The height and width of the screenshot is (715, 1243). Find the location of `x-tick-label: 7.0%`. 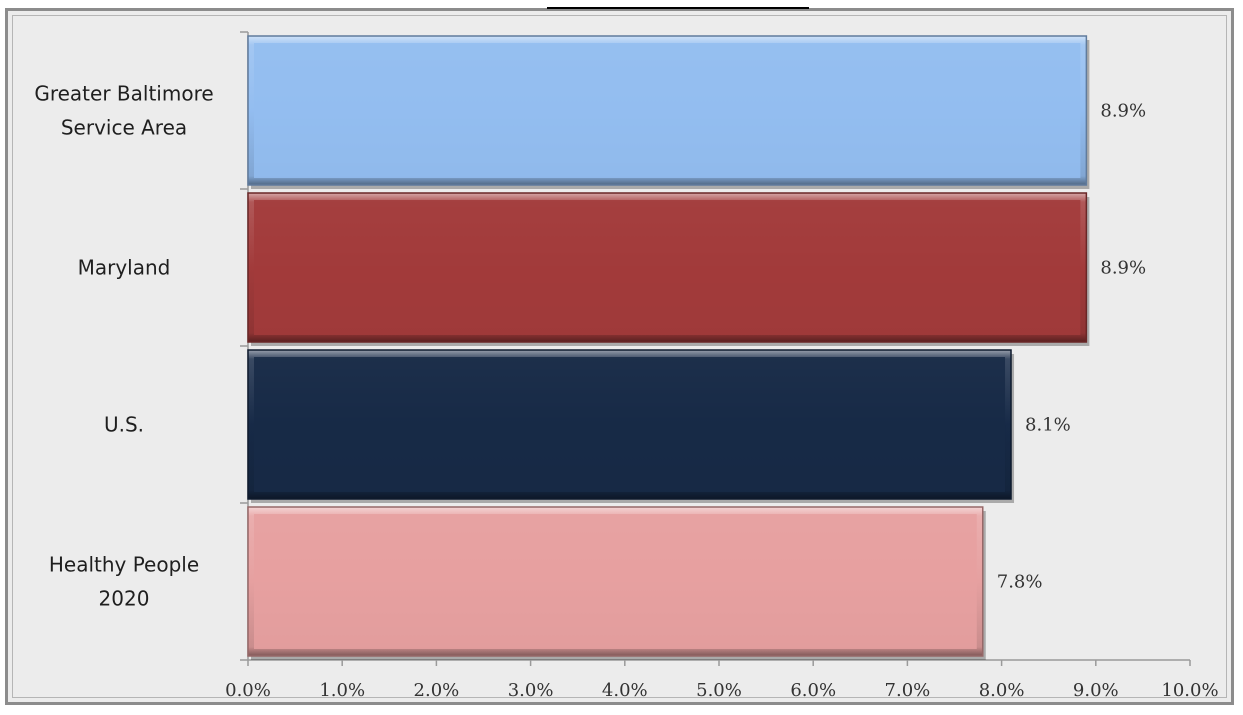

x-tick-label: 7.0% is located at coordinates (908, 690).